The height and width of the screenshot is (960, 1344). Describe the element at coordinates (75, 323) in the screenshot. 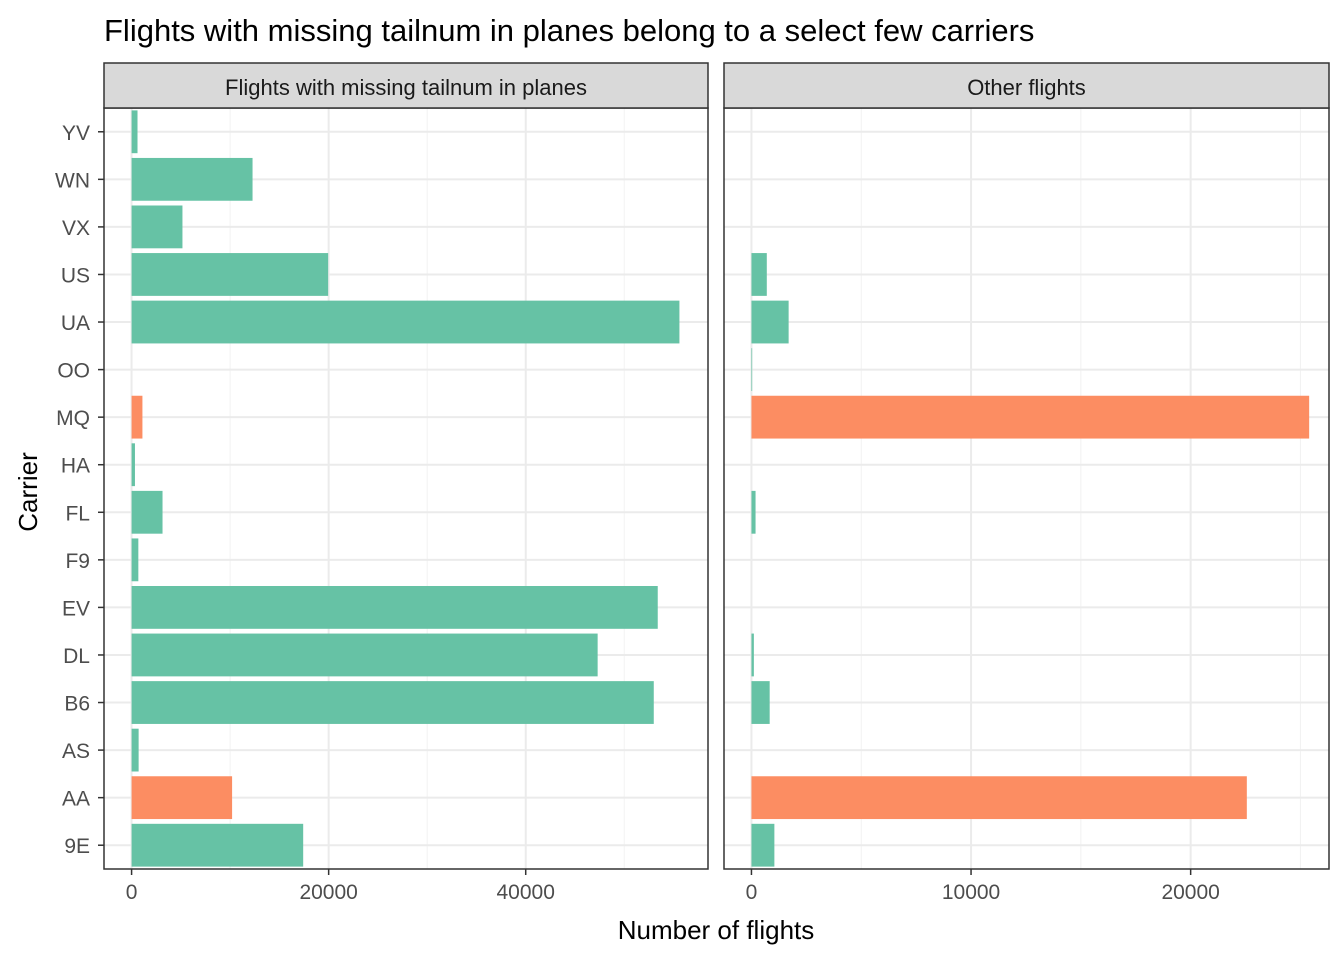

I see `y-tick-label-ua: UA` at that location.